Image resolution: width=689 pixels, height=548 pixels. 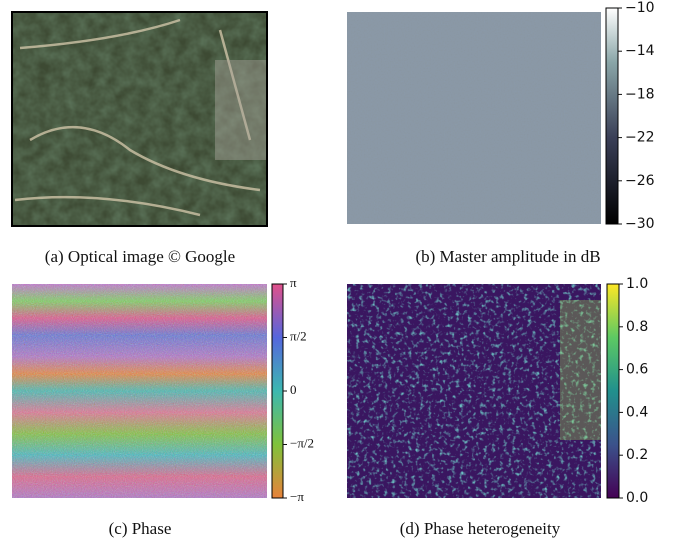 What do you see at coordinates (140, 528) in the screenshot?
I see `caption: (c) Phase` at bounding box center [140, 528].